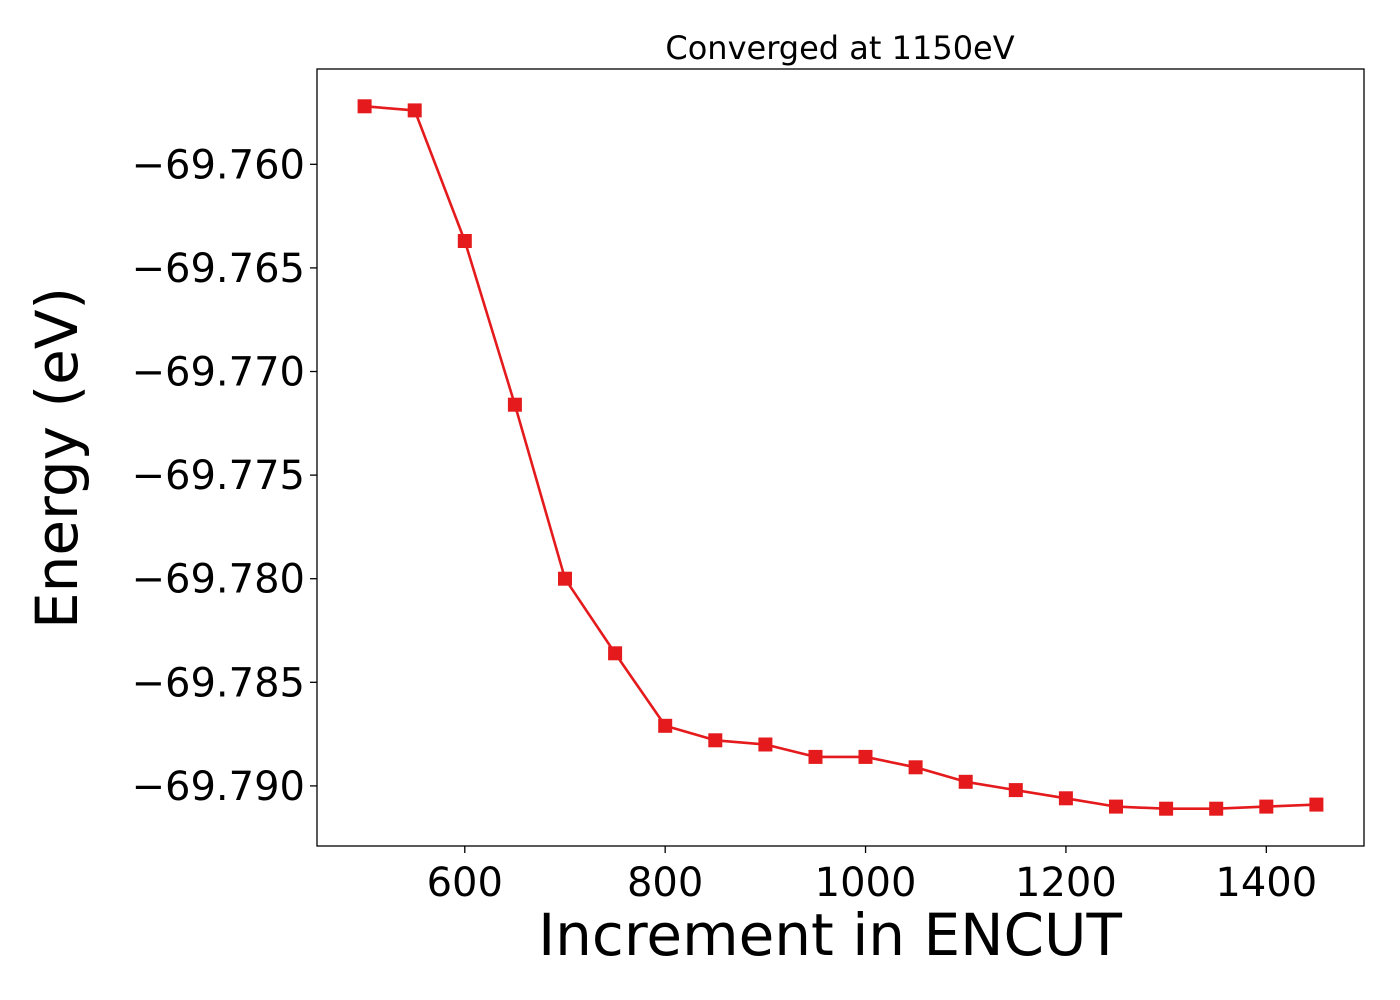 Image resolution: width=1400 pixels, height=1000 pixels. Describe the element at coordinates (665, 883) in the screenshot. I see `x-tick-label: 800` at that location.